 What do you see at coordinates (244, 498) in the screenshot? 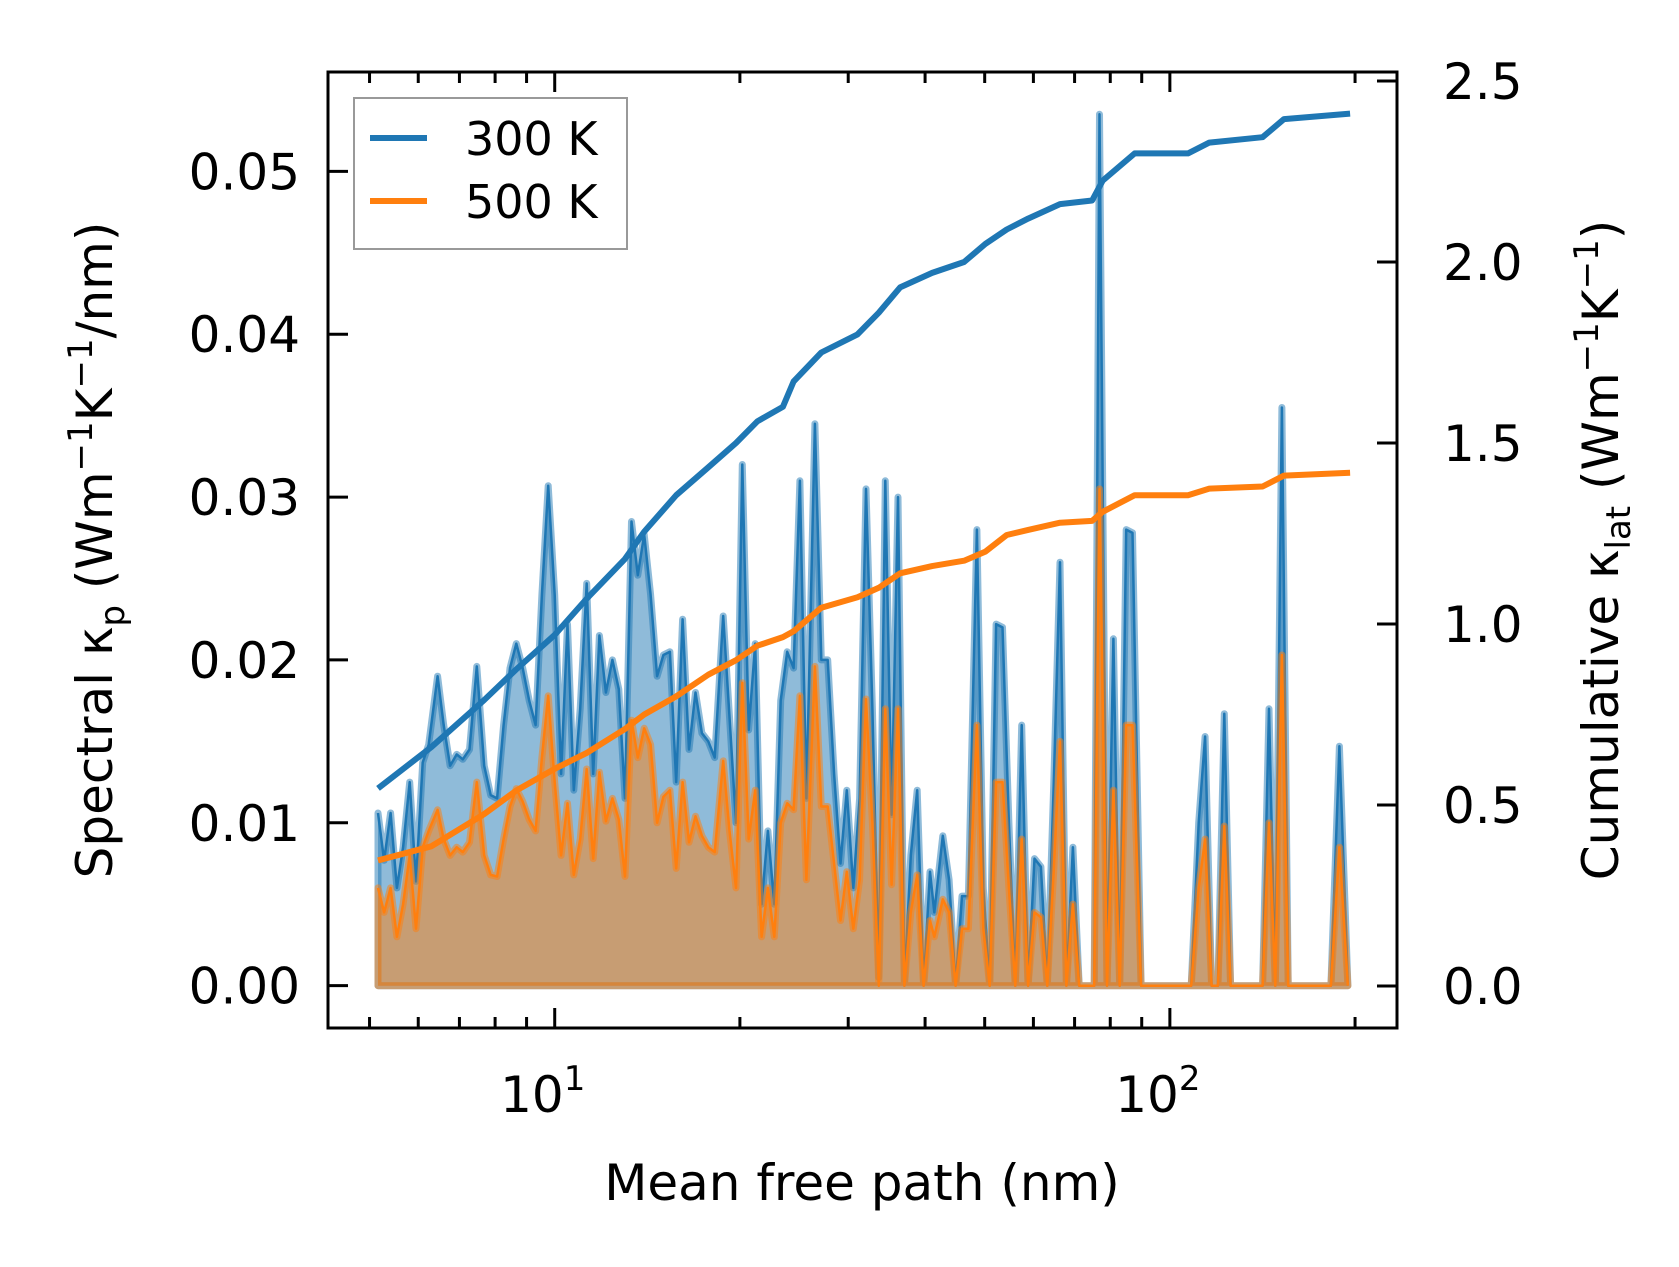
I see `y-left-tick-label: 0.03` at bounding box center [244, 498].